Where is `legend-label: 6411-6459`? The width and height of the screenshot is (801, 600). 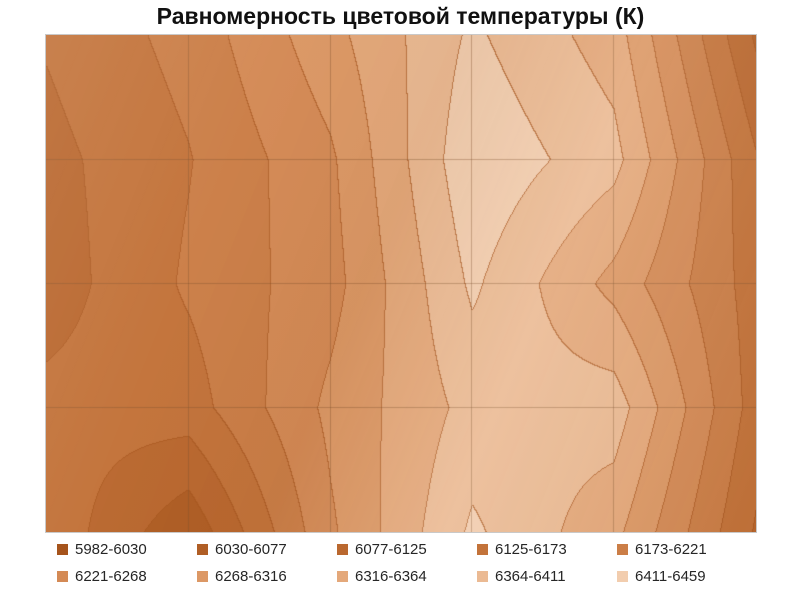 legend-label: 6411-6459 is located at coordinates (670, 576).